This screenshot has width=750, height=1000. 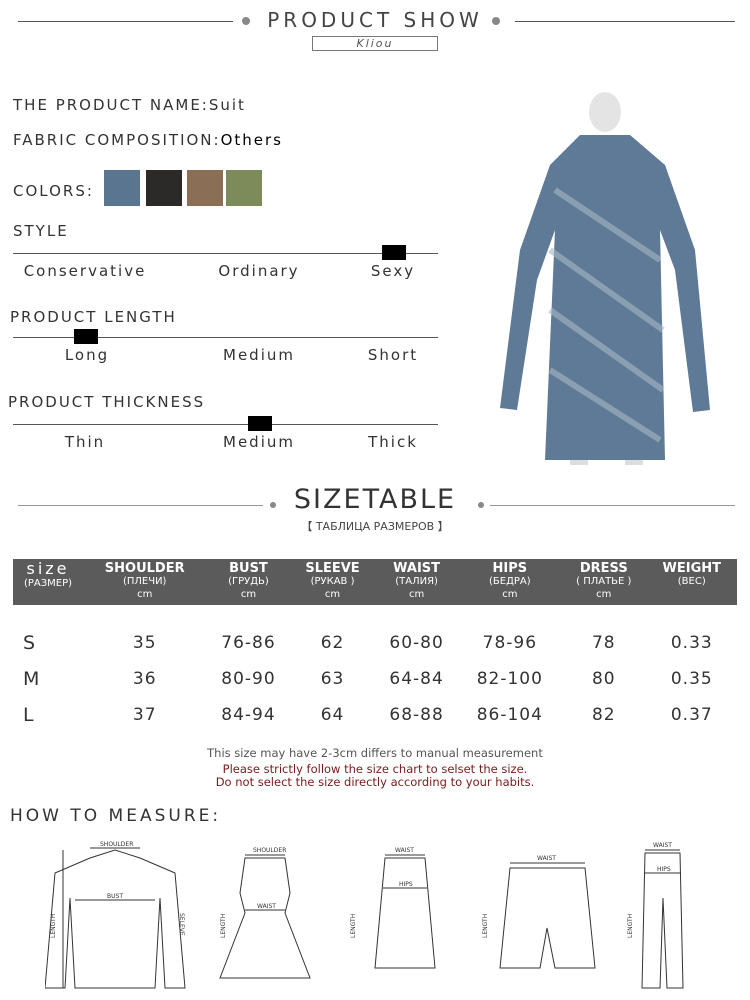 What do you see at coordinates (53, 191) in the screenshot?
I see `colors-label: COLORS:` at bounding box center [53, 191].